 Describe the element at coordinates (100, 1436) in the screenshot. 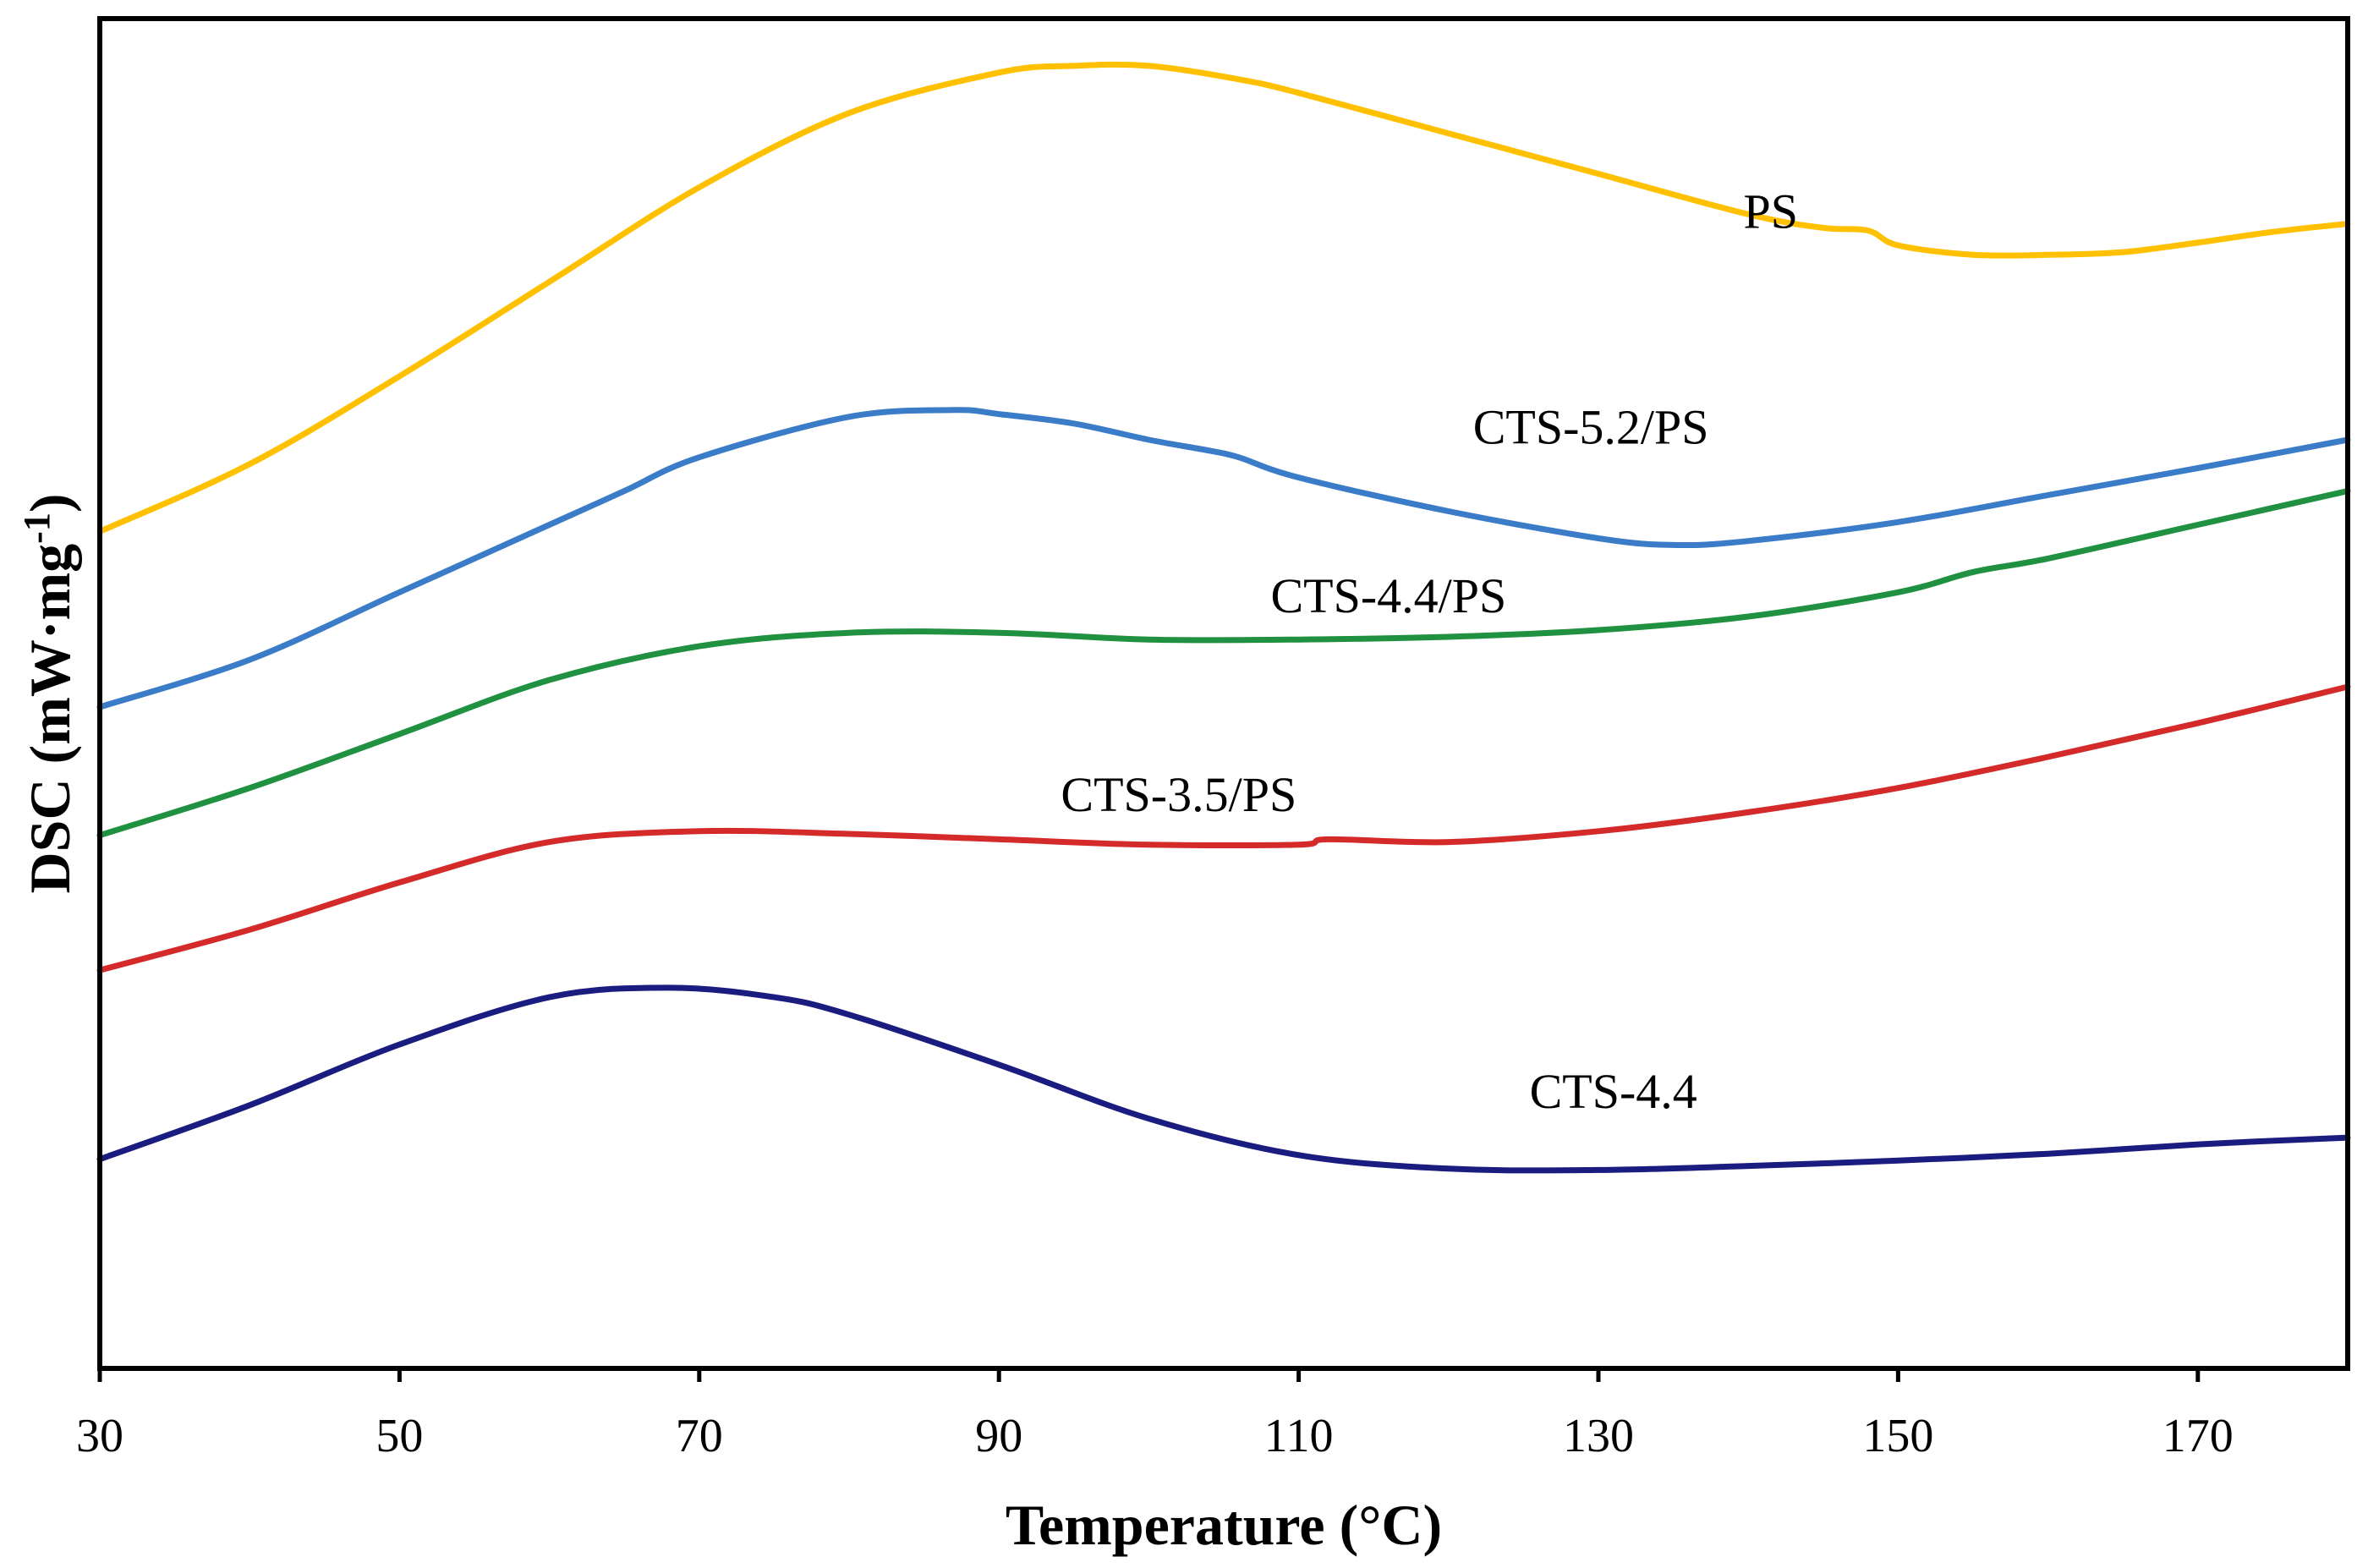

I see `x-tick-label: 30` at that location.